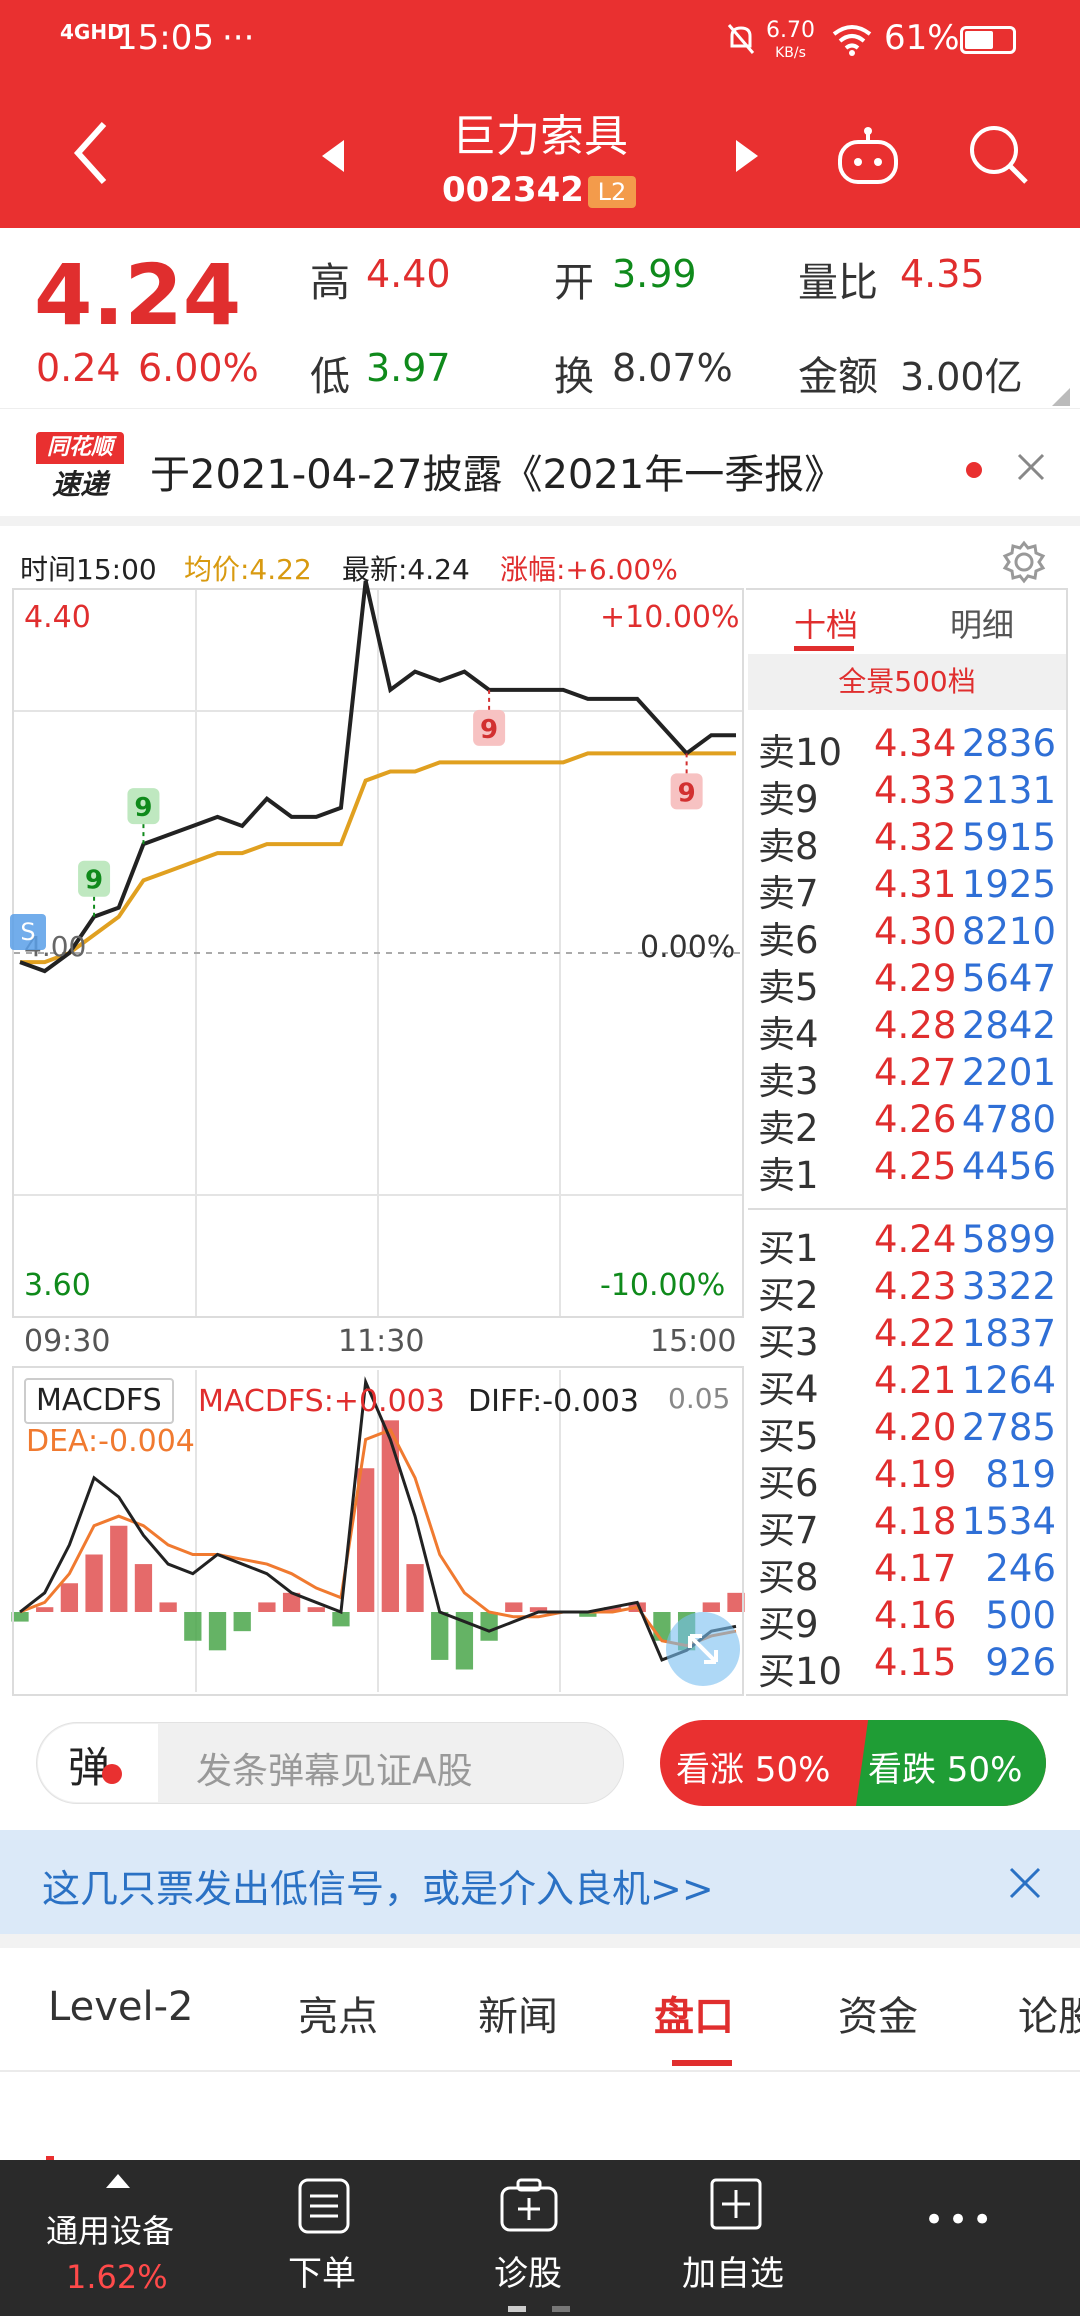 Image resolution: width=1080 pixels, height=2316 pixels. Describe the element at coordinates (736, 2206) in the screenshot. I see `add-watchlist-icon` at that location.